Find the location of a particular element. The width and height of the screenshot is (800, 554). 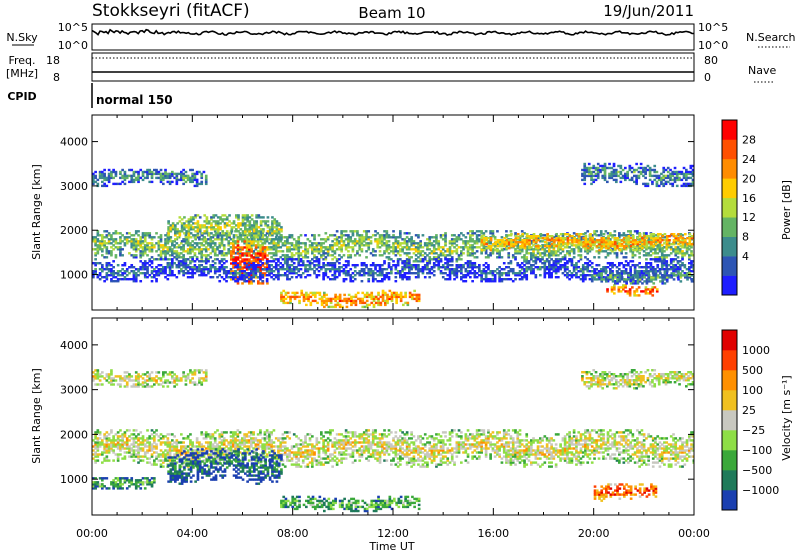

nsearch-tick-top: 10^5 is located at coordinates (713, 27).